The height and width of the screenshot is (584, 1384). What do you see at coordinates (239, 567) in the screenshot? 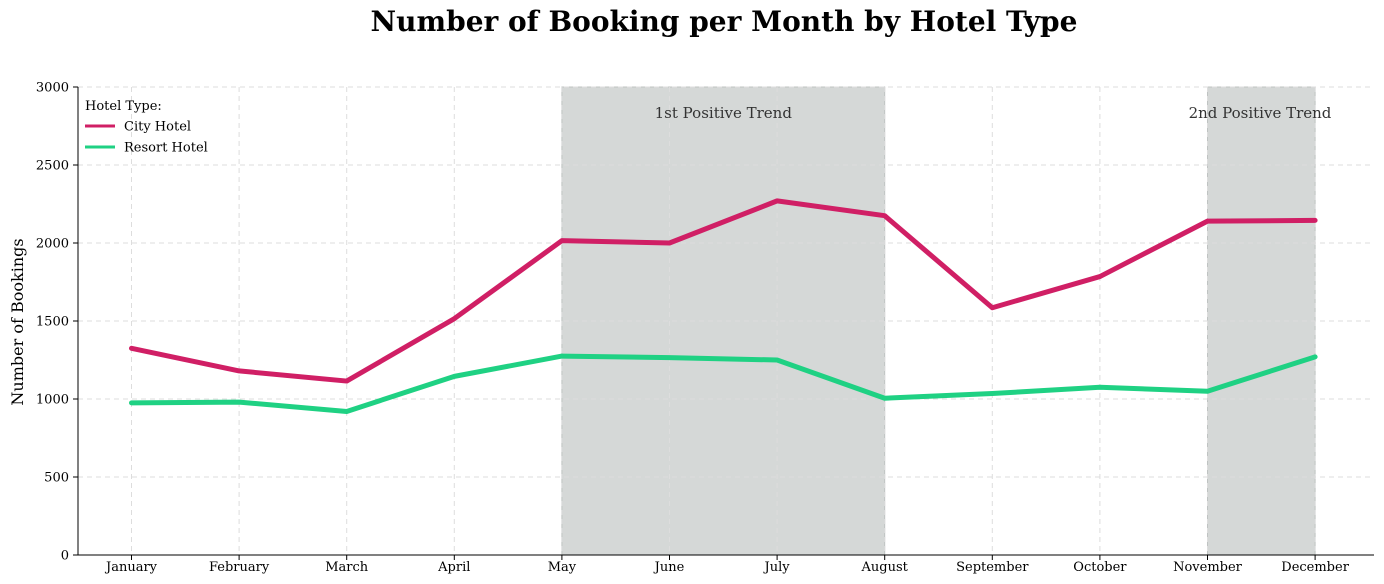
I see `x-tick-label: February` at bounding box center [239, 567].